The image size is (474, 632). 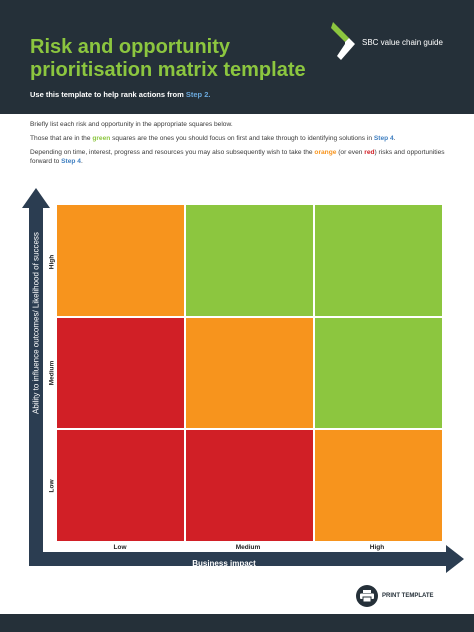 What do you see at coordinates (52, 486) in the screenshot?
I see `row-label-low: Low` at bounding box center [52, 486].